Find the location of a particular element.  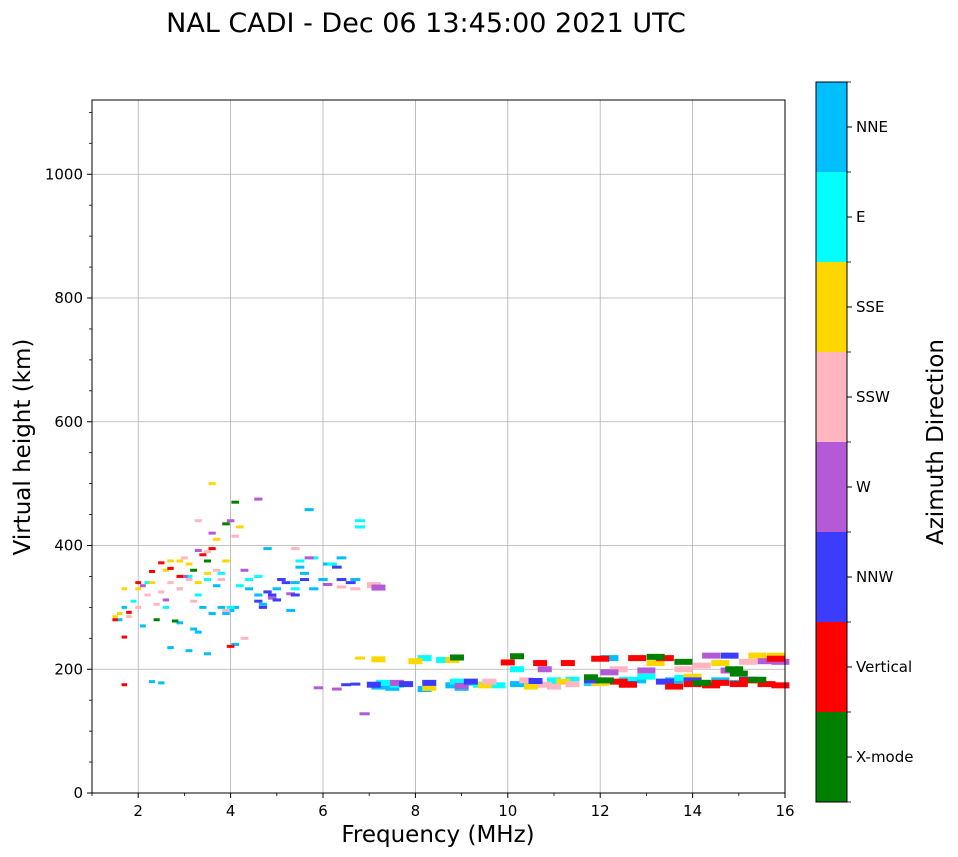

colorbar-swatch-ssw is located at coordinates (831, 397).